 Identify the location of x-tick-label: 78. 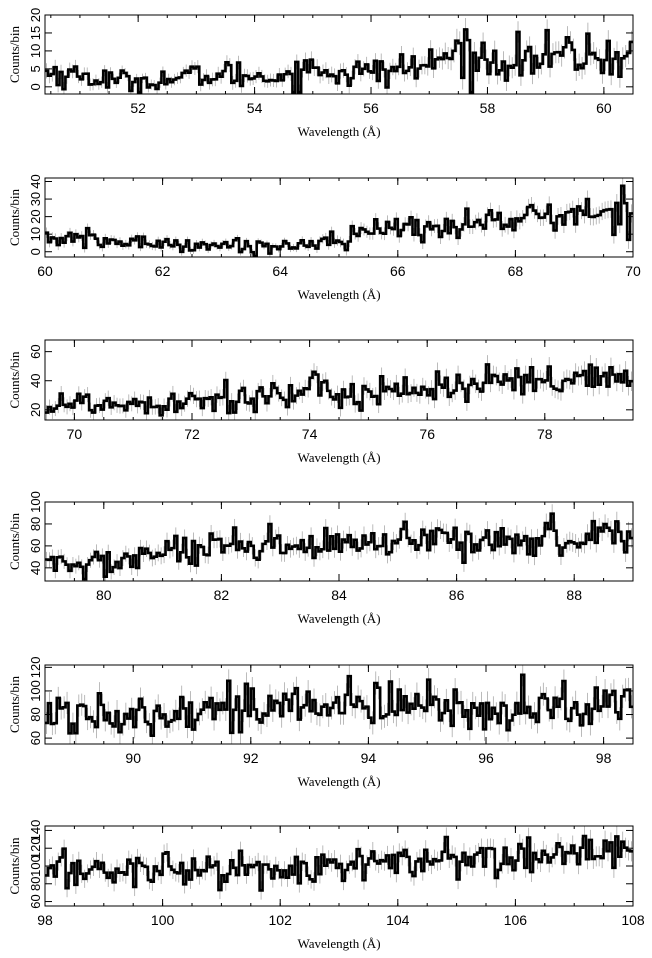
(545, 434).